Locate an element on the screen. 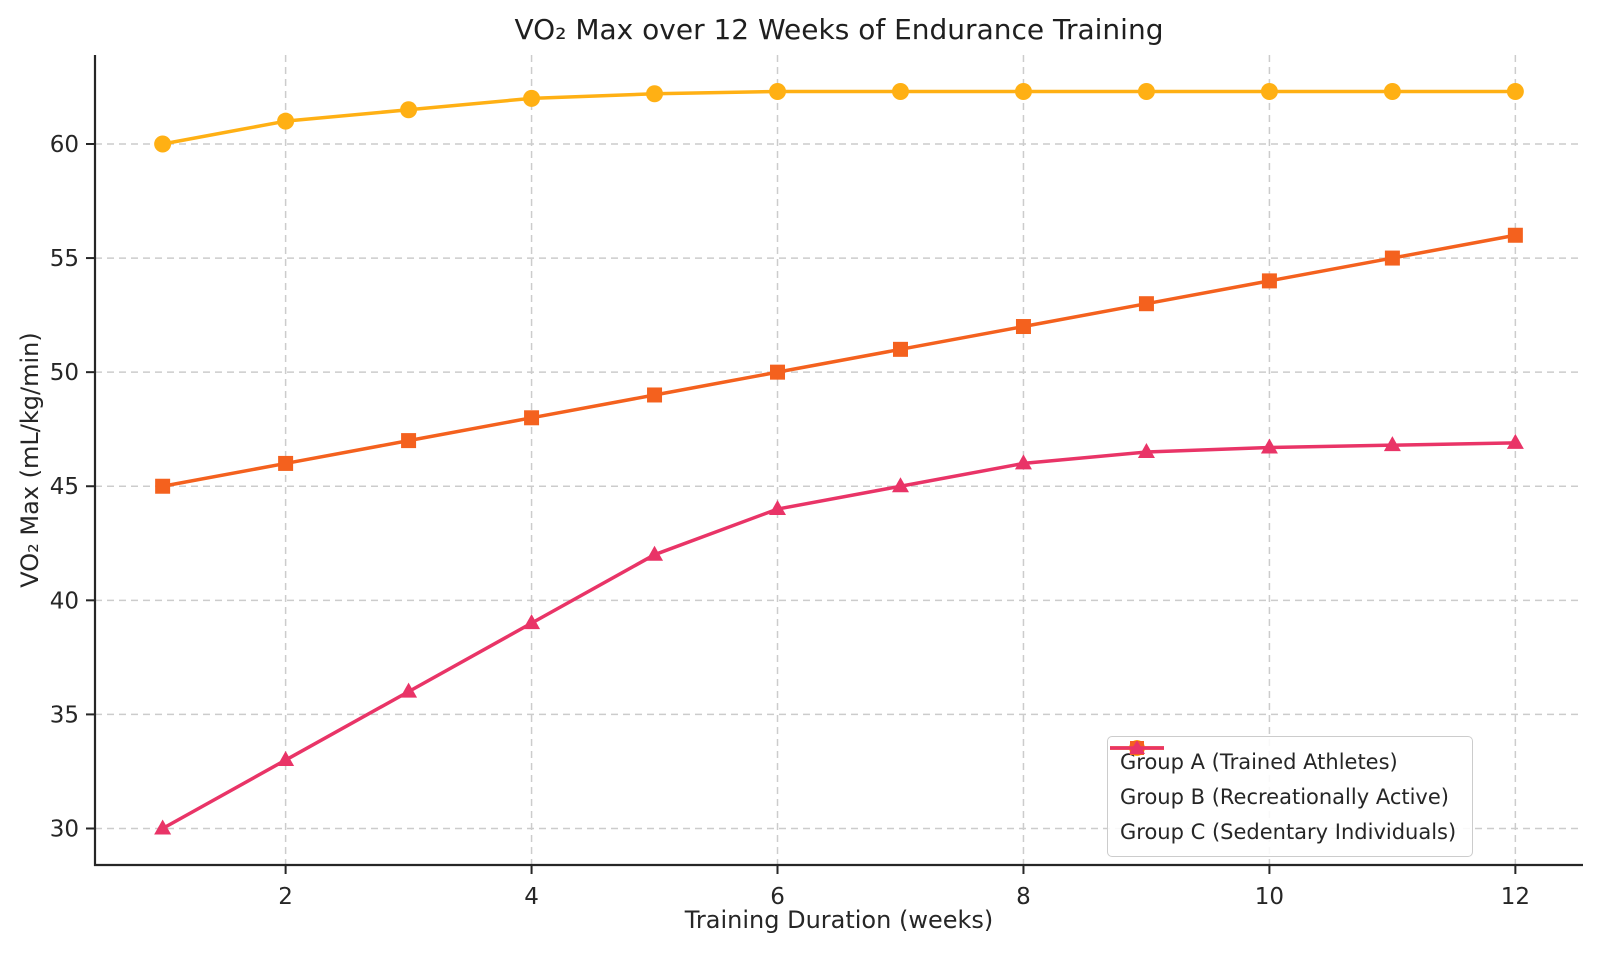 Image resolution: width=1600 pixels, height=954 pixels. legend-item: Group B (Recreationally Active) is located at coordinates (1283, 776).